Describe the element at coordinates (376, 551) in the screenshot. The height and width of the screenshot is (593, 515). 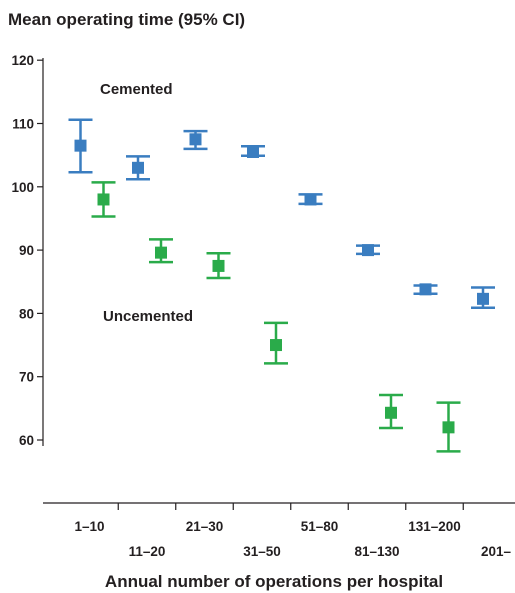
I see `x-tick-label: 81–130` at that location.